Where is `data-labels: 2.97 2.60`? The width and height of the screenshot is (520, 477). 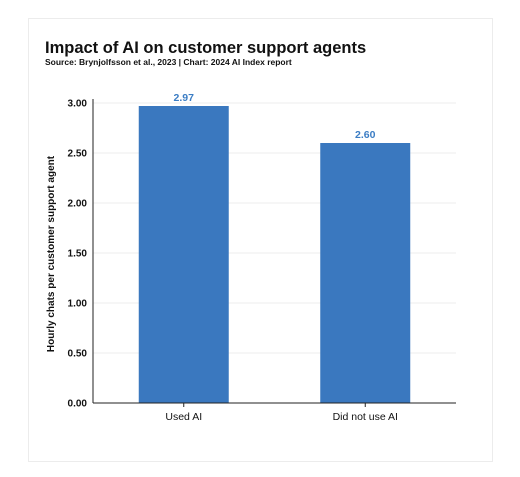 data-labels: 2.97 2.60 is located at coordinates (275, 116).